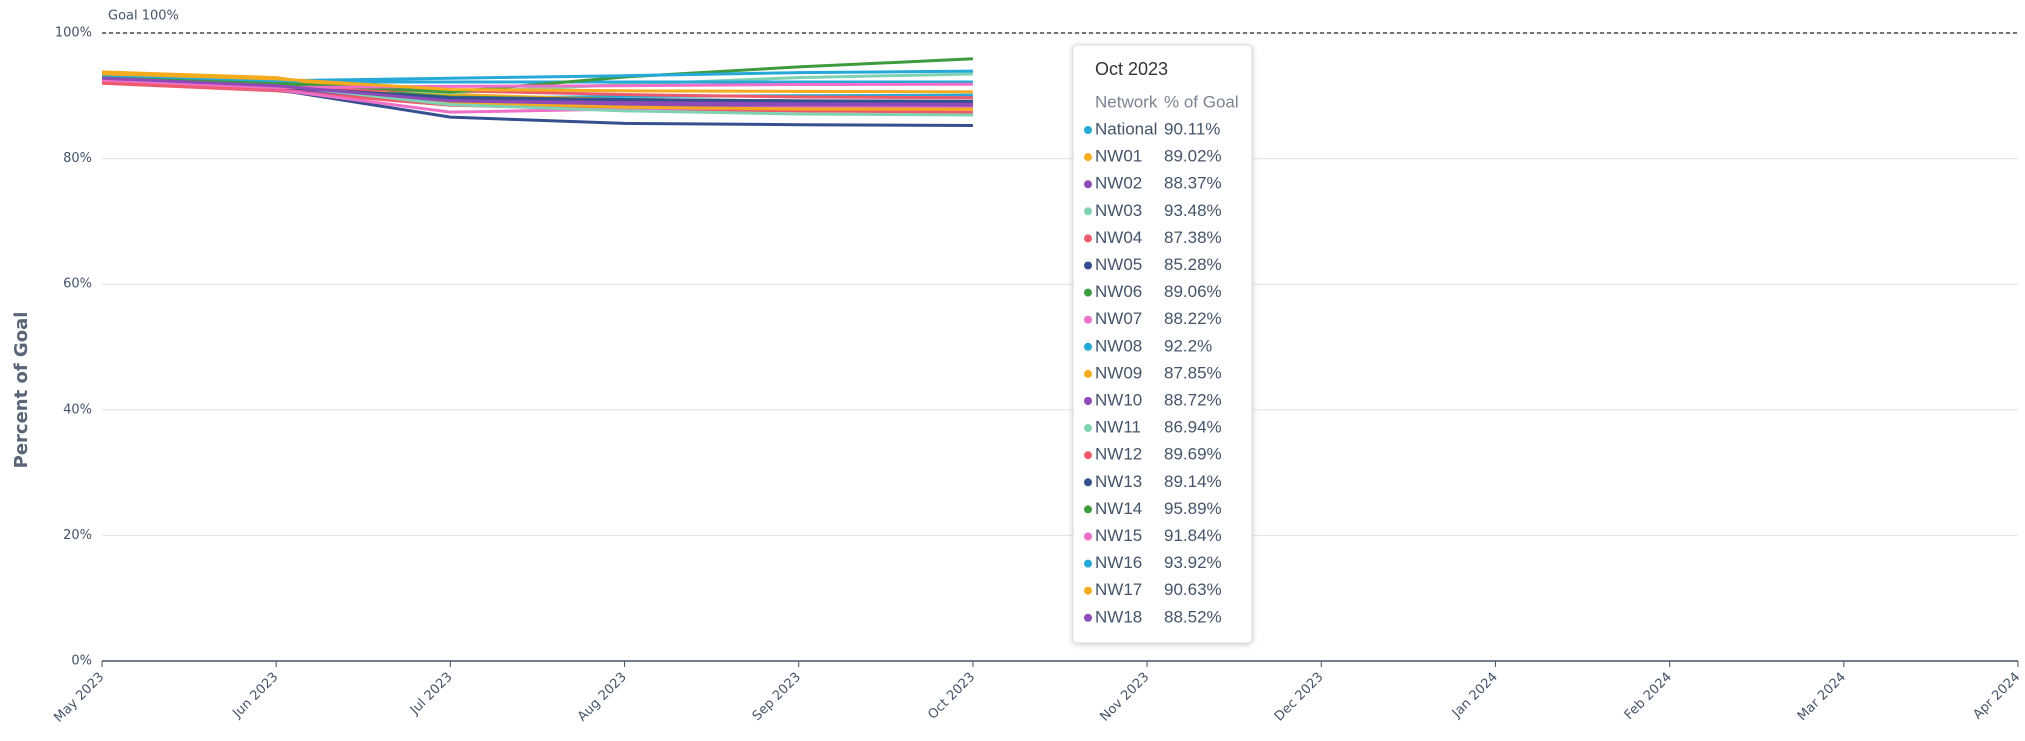 The width and height of the screenshot is (2025, 741). I want to click on tooltip-name: NW16, so click(1118, 562).